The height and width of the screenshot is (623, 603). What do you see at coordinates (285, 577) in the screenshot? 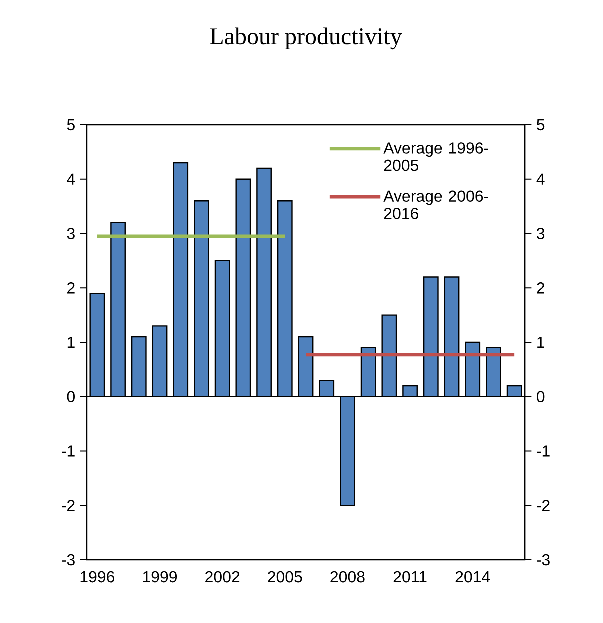
I see `x-tick-label: 2005` at bounding box center [285, 577].